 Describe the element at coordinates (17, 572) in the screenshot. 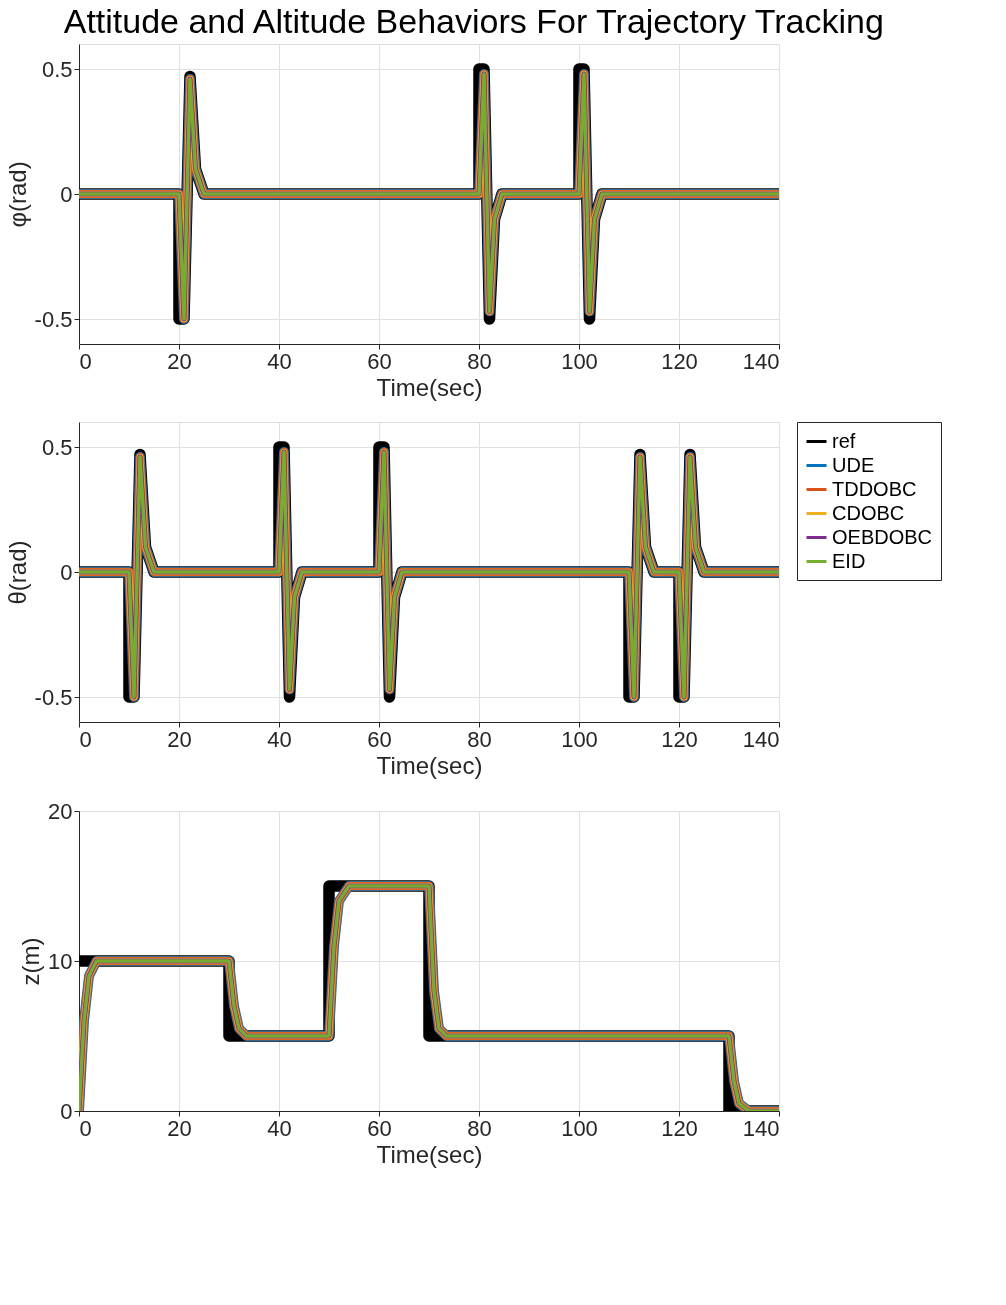

I see `y-axis-title: θ(rad)` at that location.